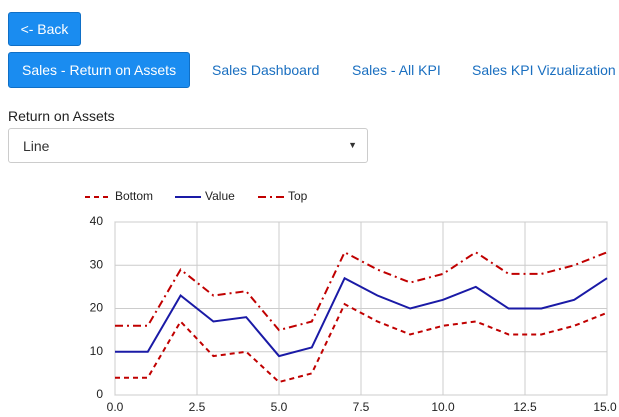 The width and height of the screenshot is (619, 417). I want to click on field-label: Return on Assets, so click(61, 116).